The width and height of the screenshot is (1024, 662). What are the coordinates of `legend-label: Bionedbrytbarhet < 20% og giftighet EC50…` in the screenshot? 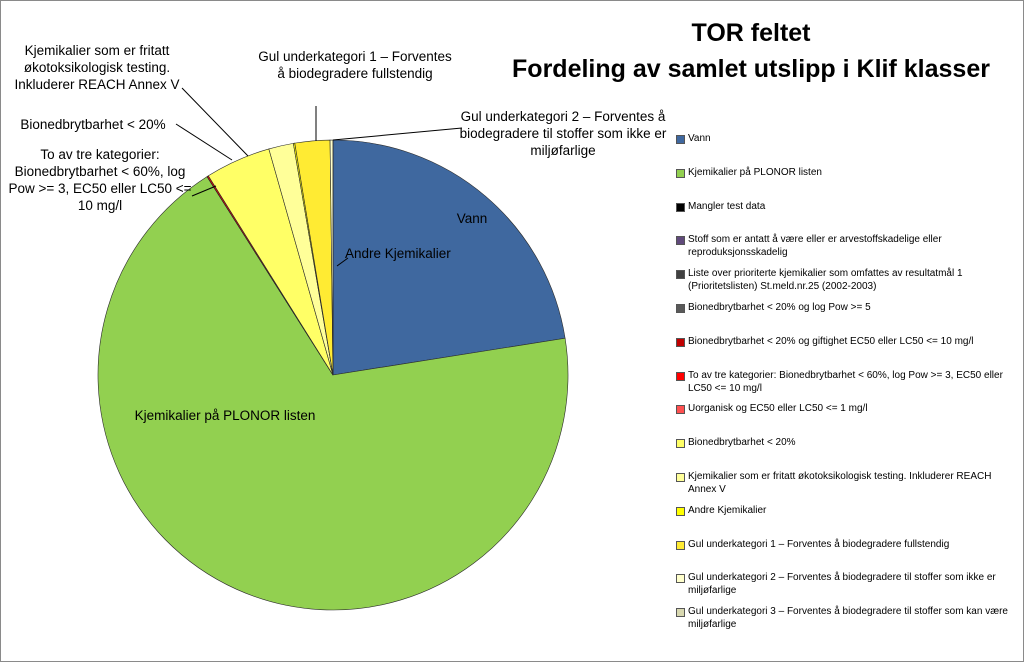 It's located at (831, 341).